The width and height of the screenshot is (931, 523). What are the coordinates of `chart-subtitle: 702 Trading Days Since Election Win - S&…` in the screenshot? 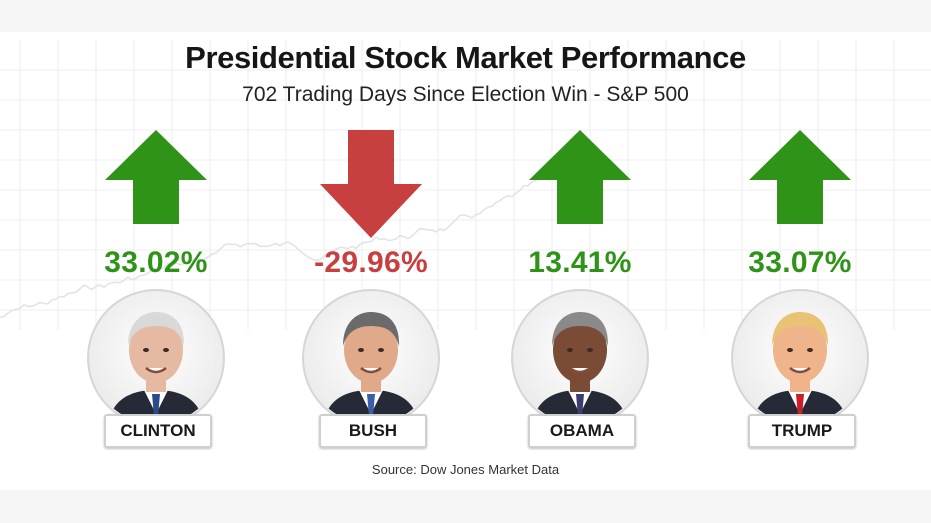 It's located at (465, 94).